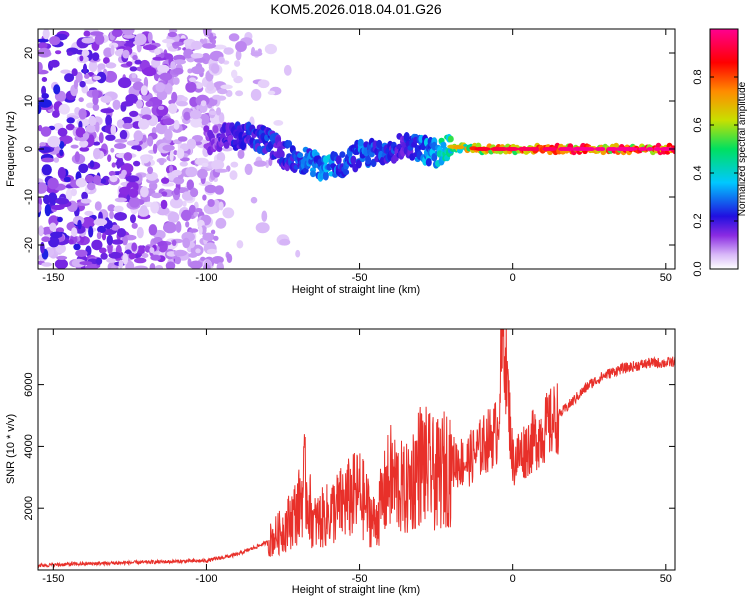 The image size is (750, 600). What do you see at coordinates (360, 579) in the screenshot?
I see `x-tick-label: -50` at bounding box center [360, 579].